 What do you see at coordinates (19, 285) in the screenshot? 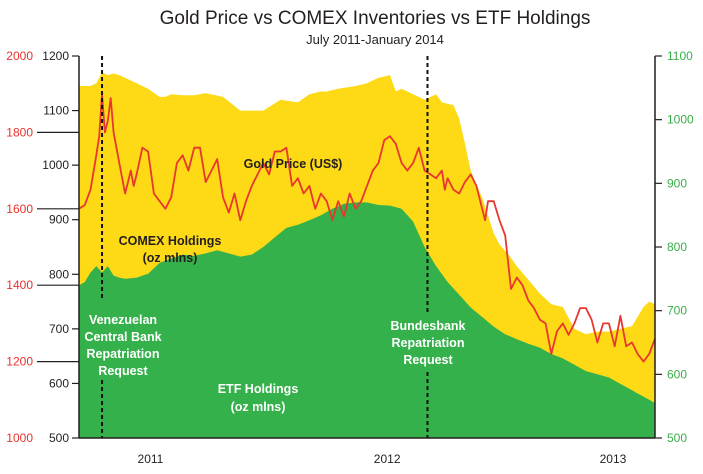
I see `gold-axis-tick-label: 1400` at bounding box center [19, 285].